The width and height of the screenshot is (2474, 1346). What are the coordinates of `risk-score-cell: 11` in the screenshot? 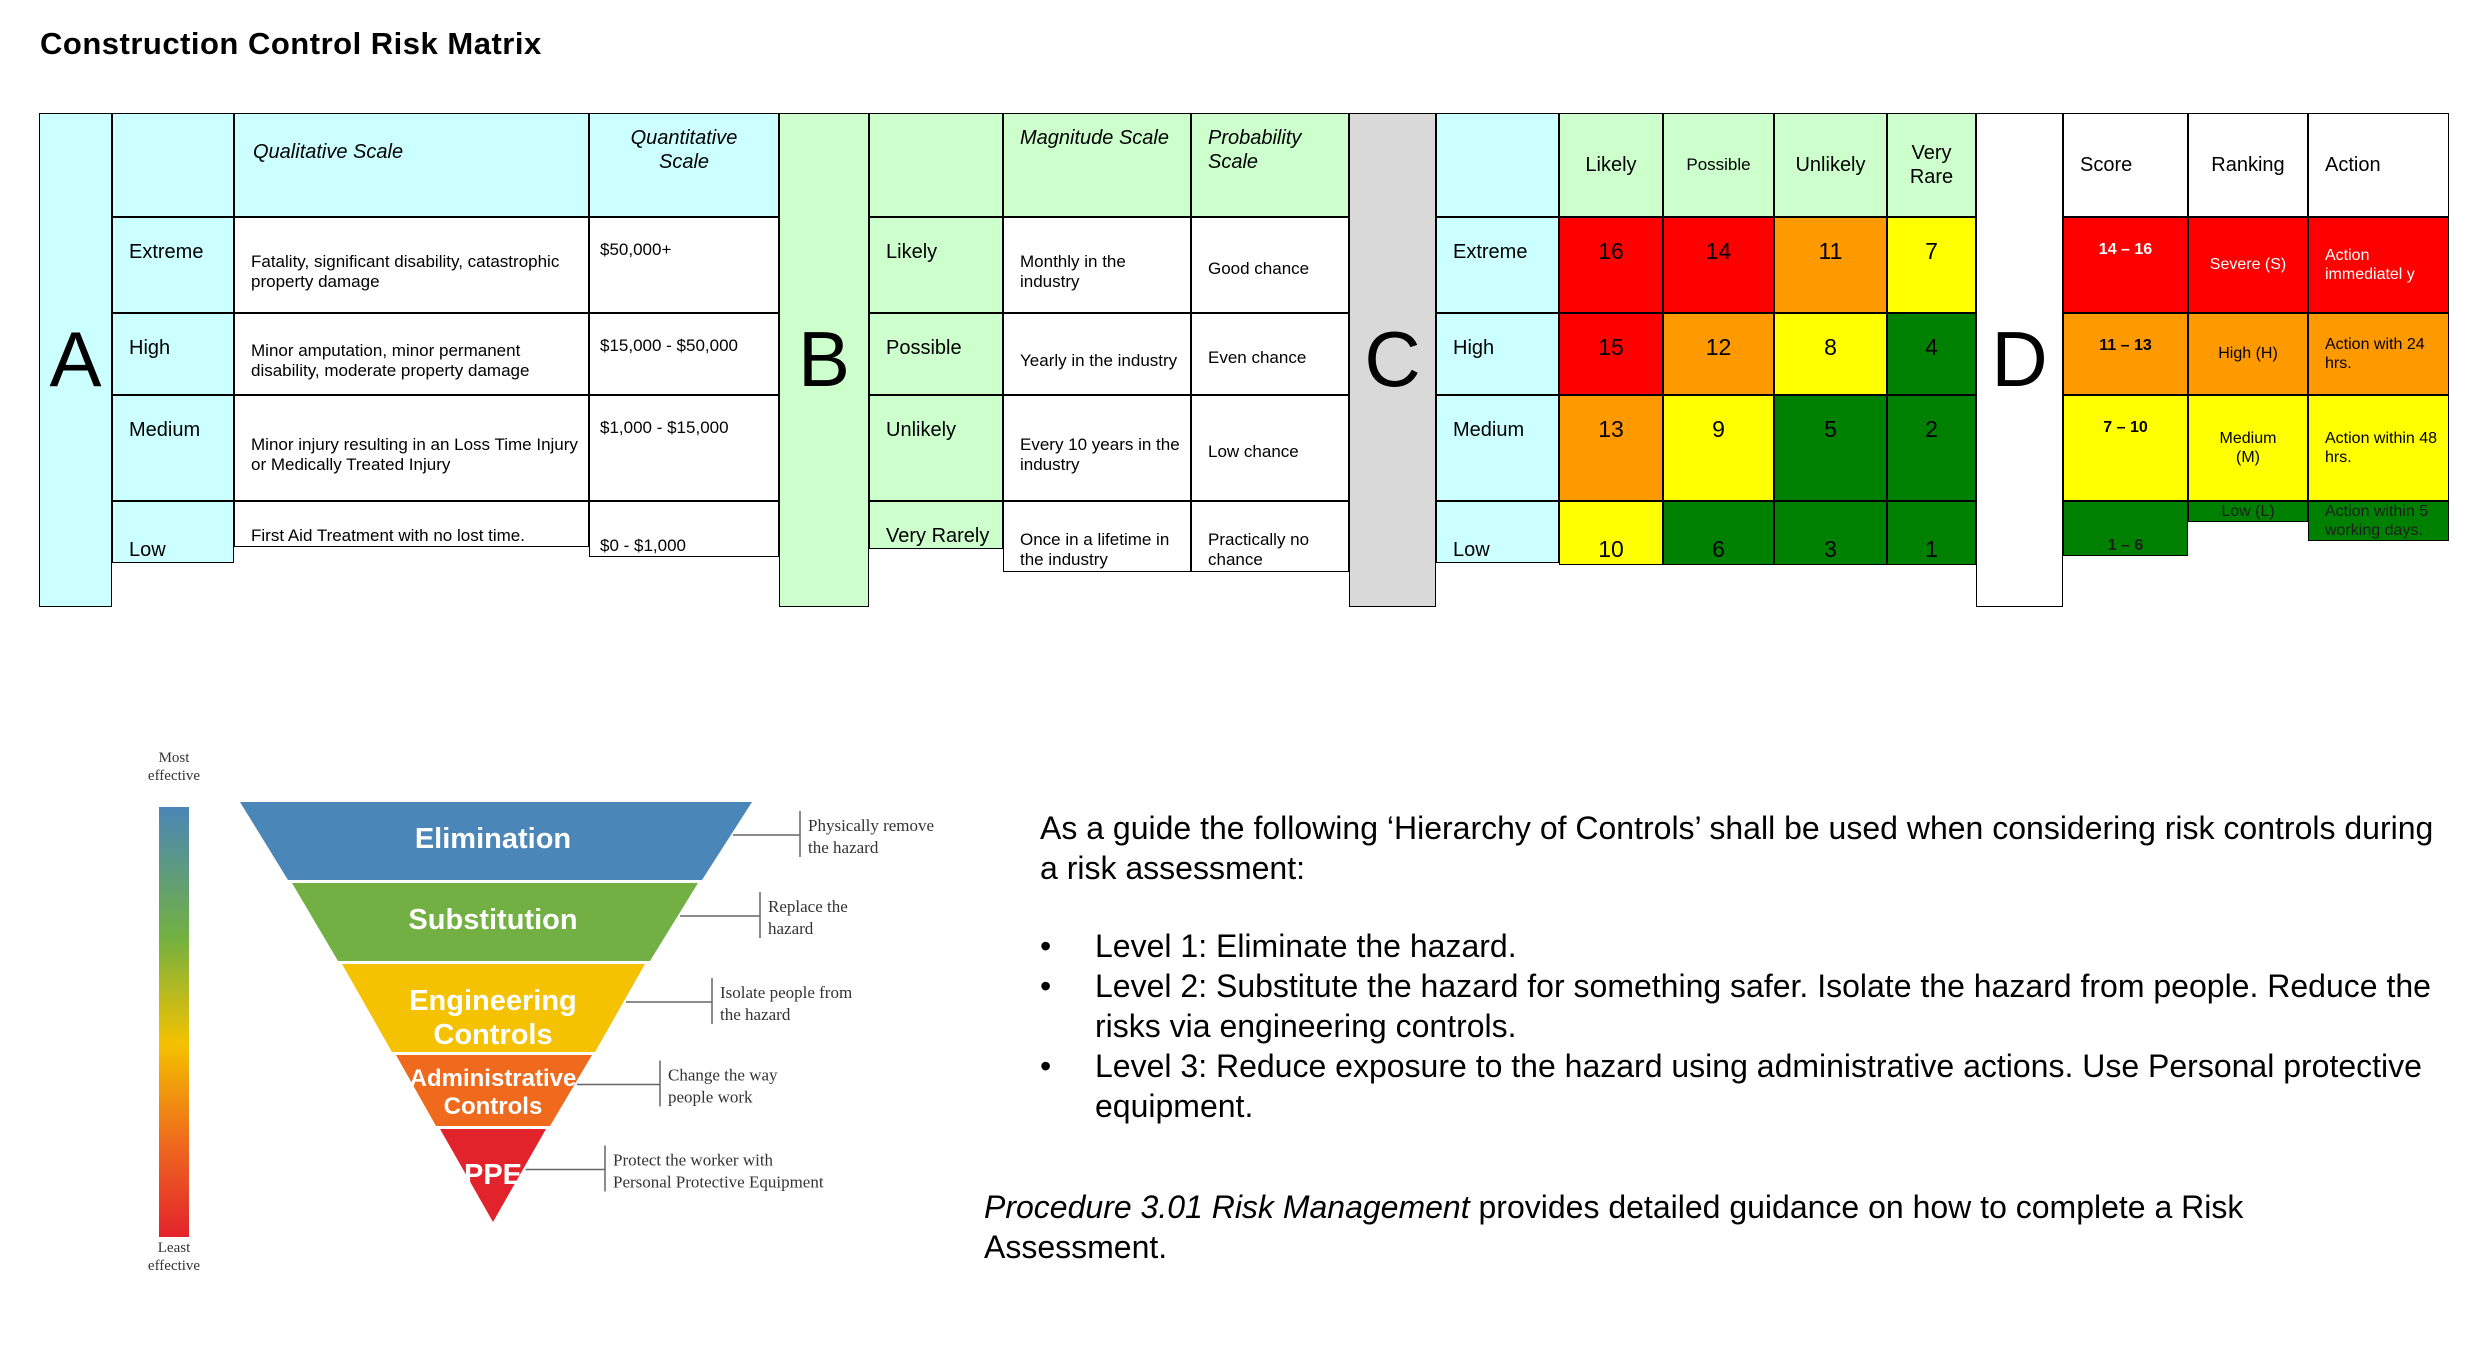 It's located at (1830, 265).